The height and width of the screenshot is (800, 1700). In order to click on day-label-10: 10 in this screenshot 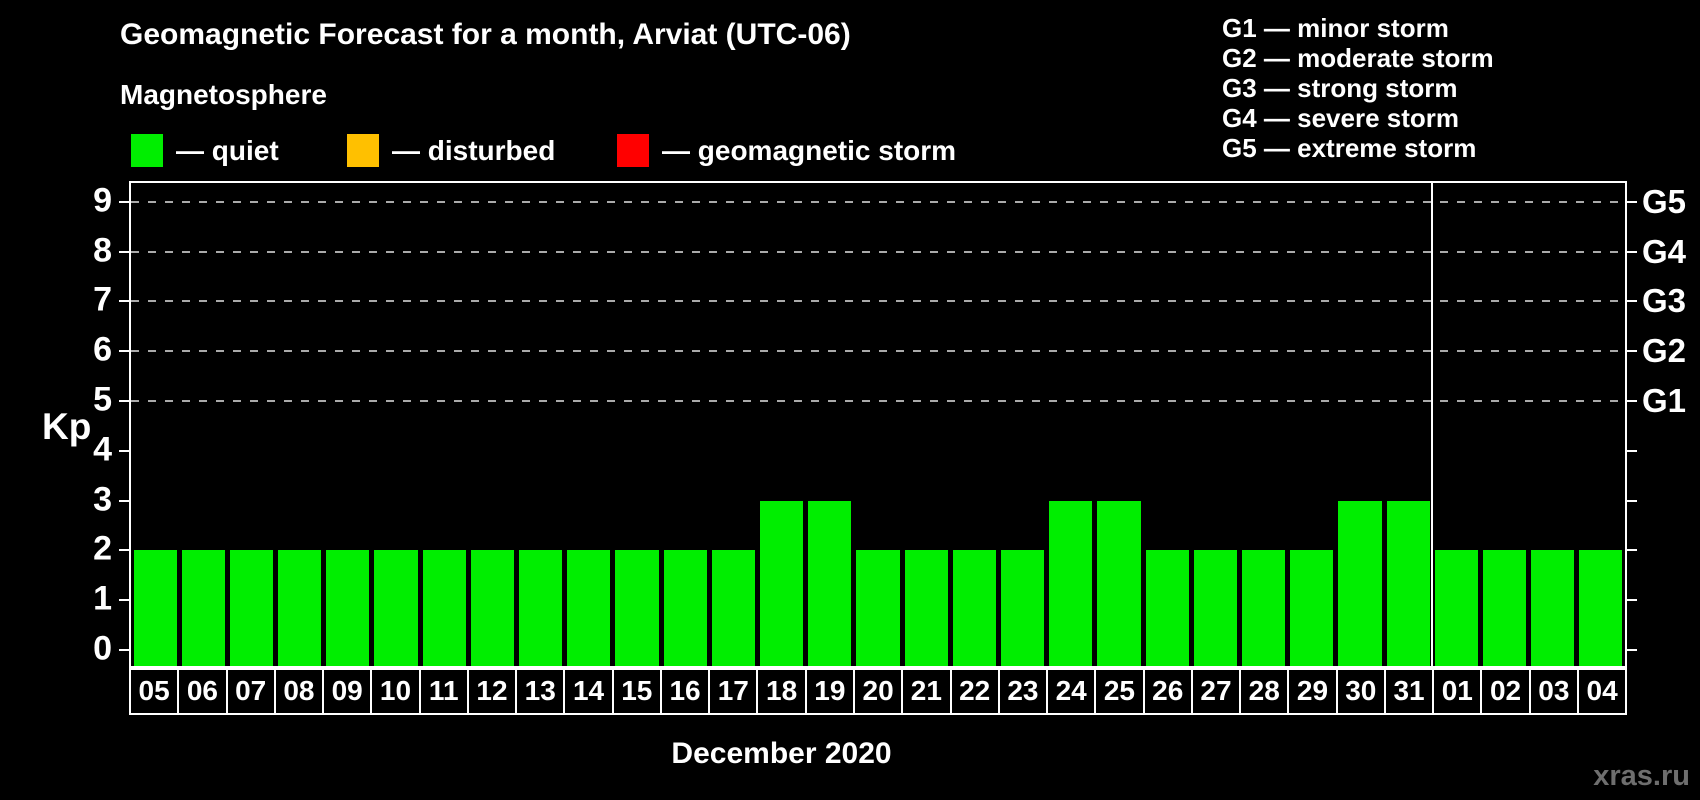, I will do `click(395, 690)`.